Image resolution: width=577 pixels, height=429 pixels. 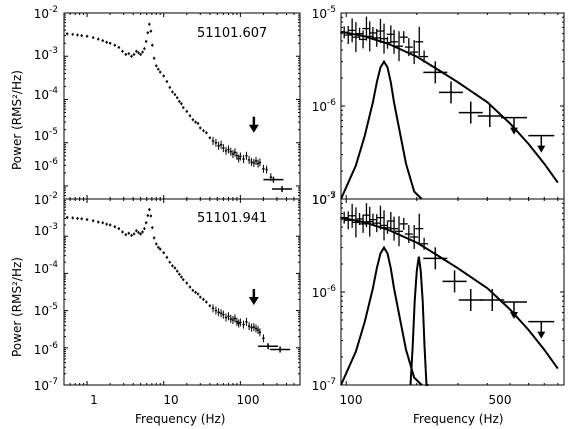 What do you see at coordinates (17, 307) in the screenshot?
I see `ylabel-bottom: Power (RMS²/Hz)` at bounding box center [17, 307].